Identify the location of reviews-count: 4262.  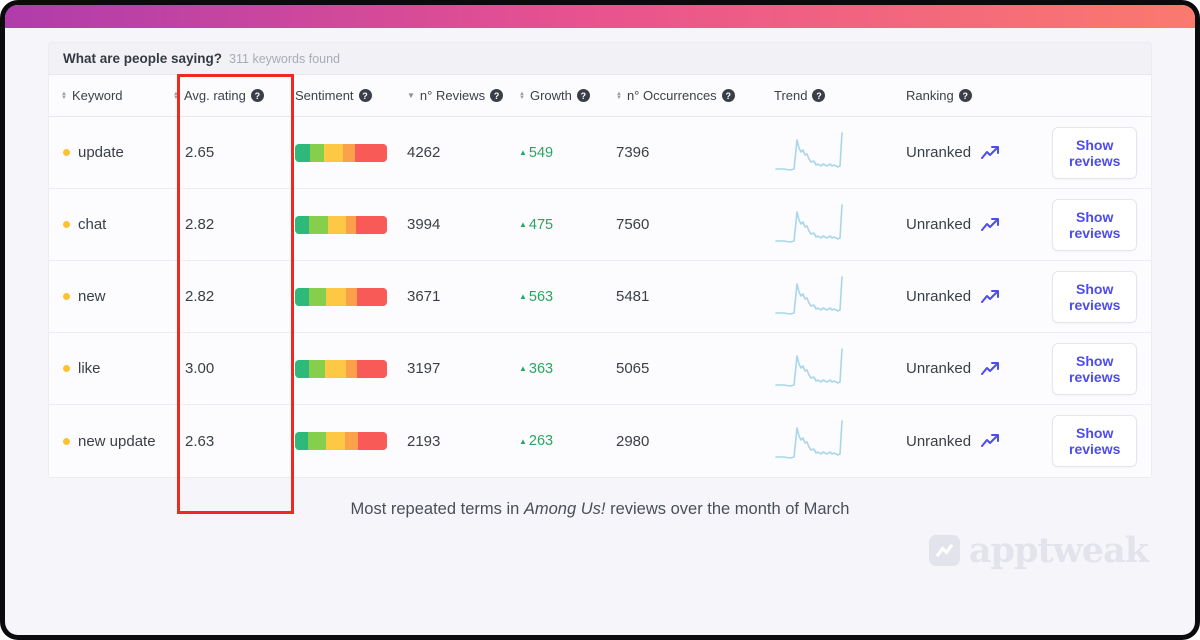
(424, 152).